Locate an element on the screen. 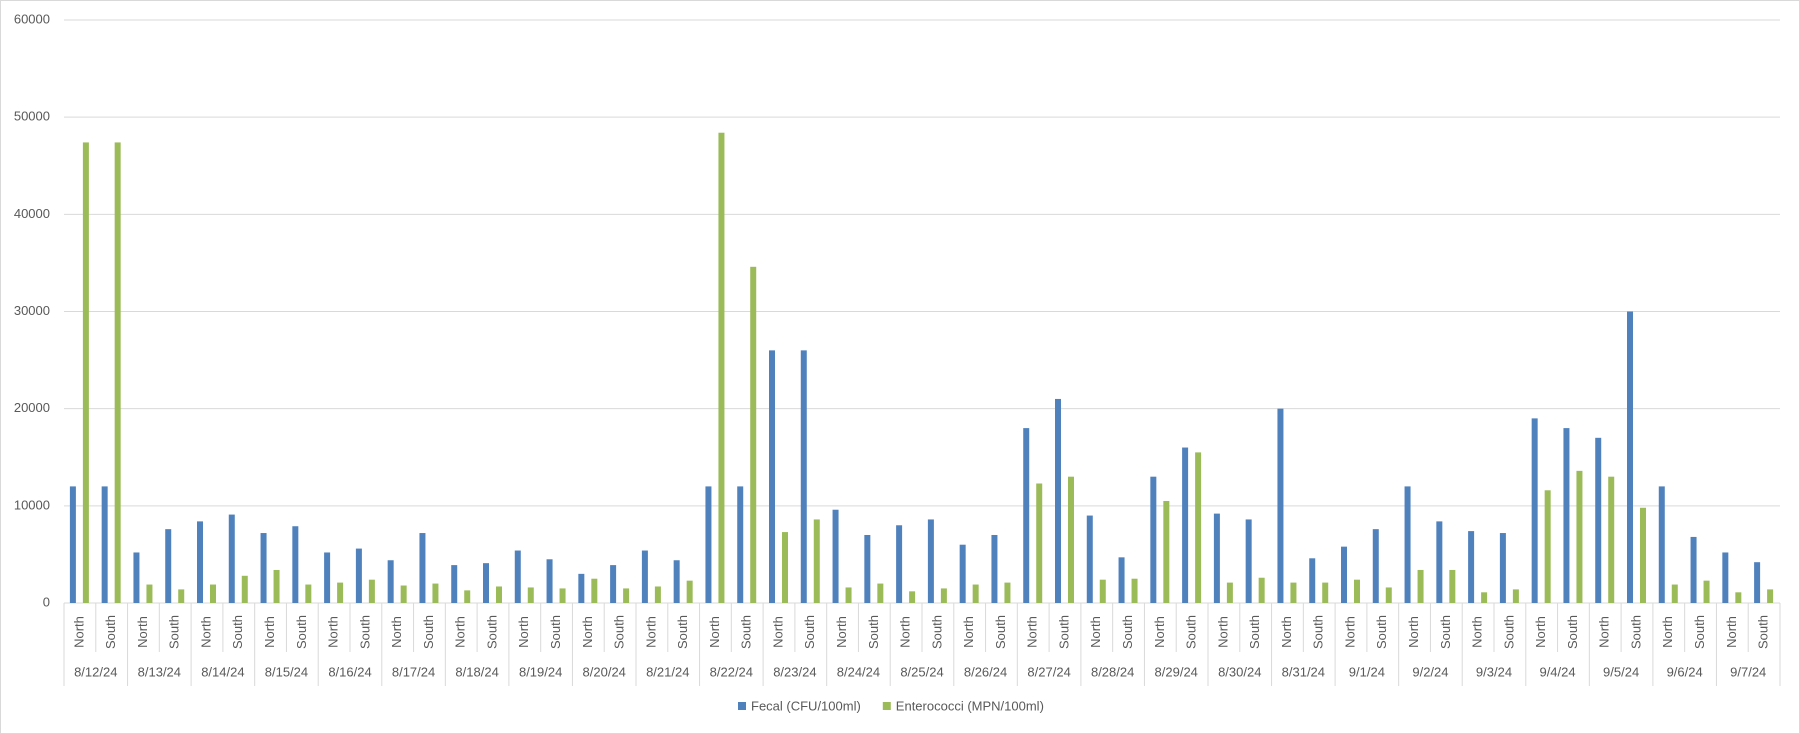 The image size is (1800, 734). legend-label: Fecal (CFU/100ml) is located at coordinates (806, 705).